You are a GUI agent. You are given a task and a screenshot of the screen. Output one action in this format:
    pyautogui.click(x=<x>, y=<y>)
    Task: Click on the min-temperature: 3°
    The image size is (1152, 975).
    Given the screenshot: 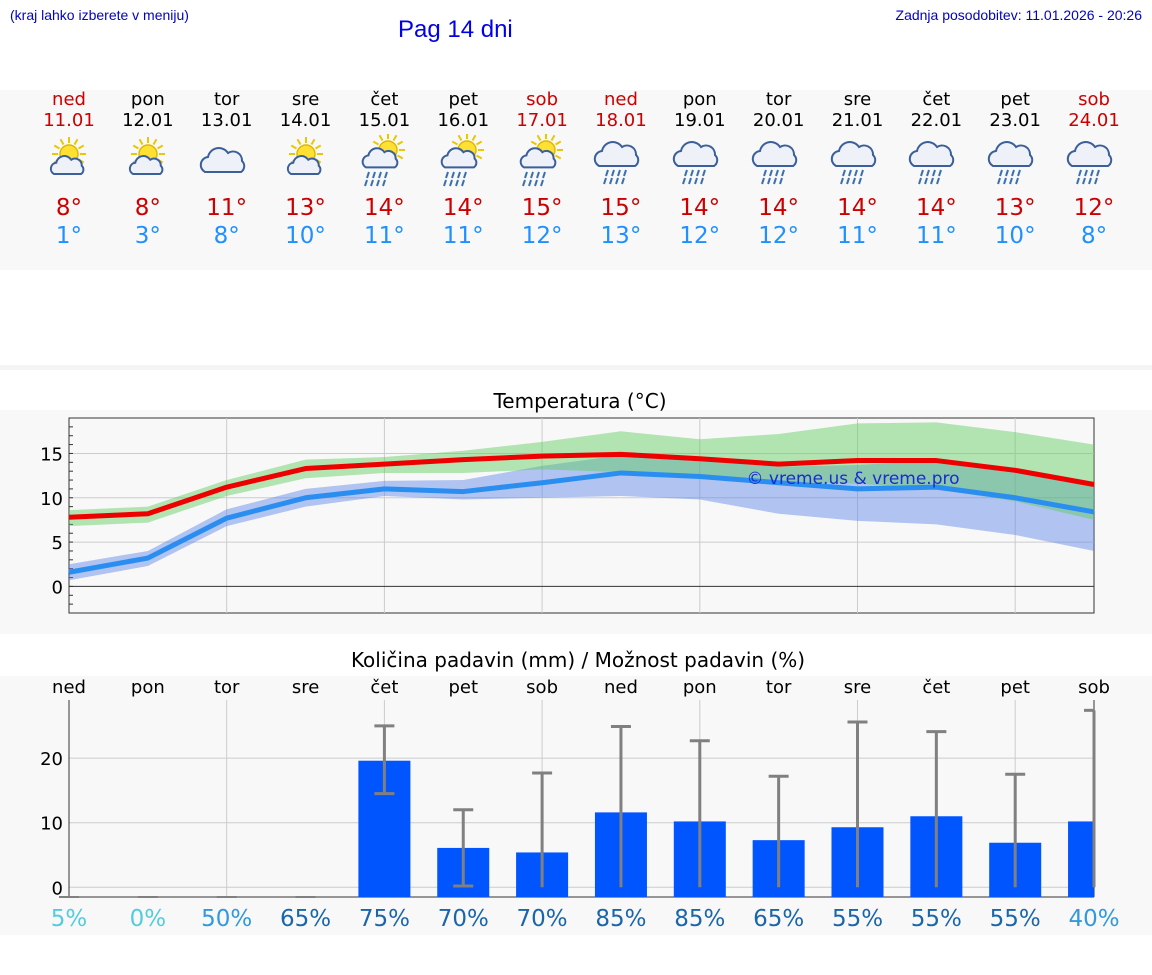 What is the action you would take?
    pyautogui.click(x=147, y=236)
    